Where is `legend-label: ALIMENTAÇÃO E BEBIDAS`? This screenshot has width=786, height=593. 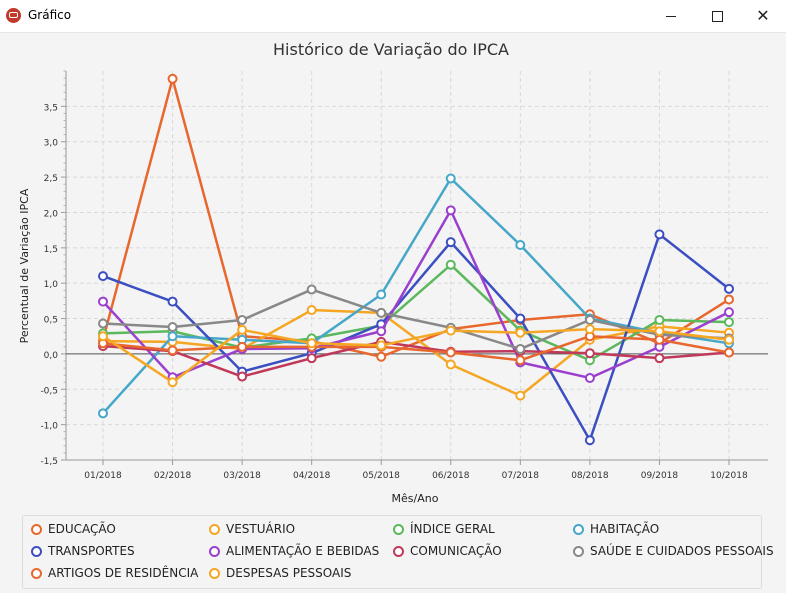 legend-label: ALIMENTAÇÃO E BEBIDAS is located at coordinates (303, 551).